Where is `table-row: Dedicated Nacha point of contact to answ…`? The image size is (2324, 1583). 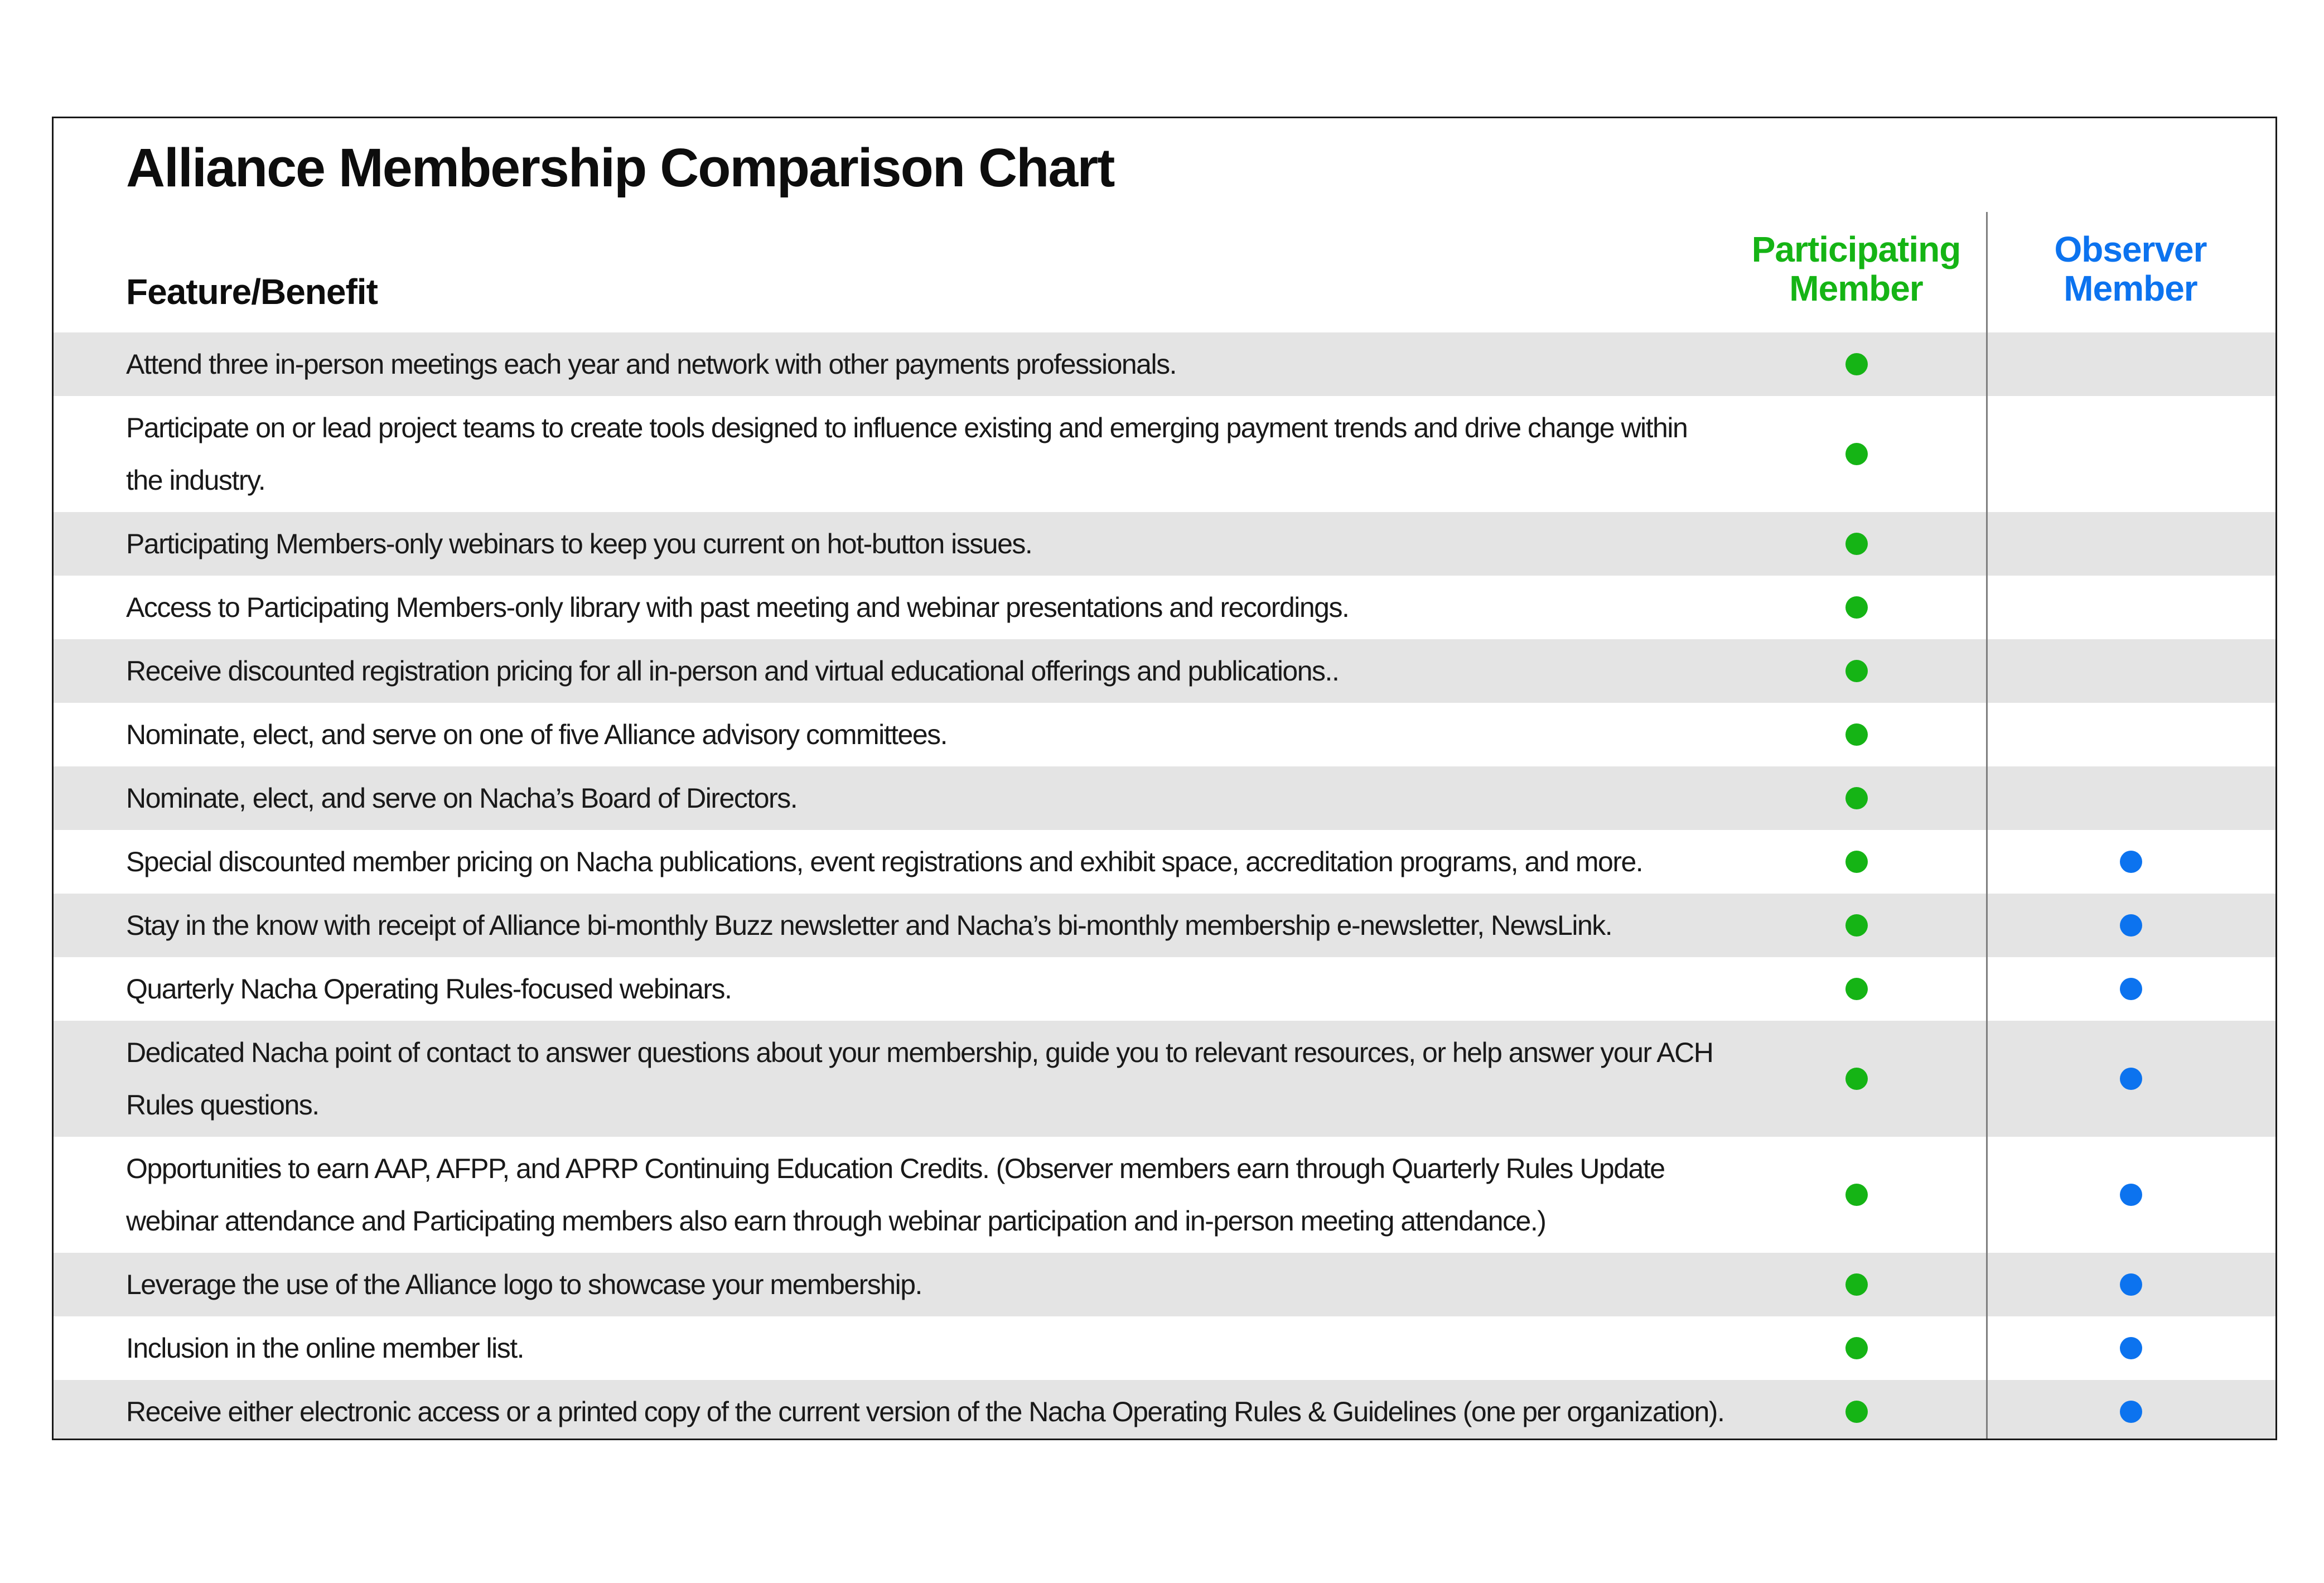
table-row: Dedicated Nacha point of contact to answ… is located at coordinates (1164, 1079).